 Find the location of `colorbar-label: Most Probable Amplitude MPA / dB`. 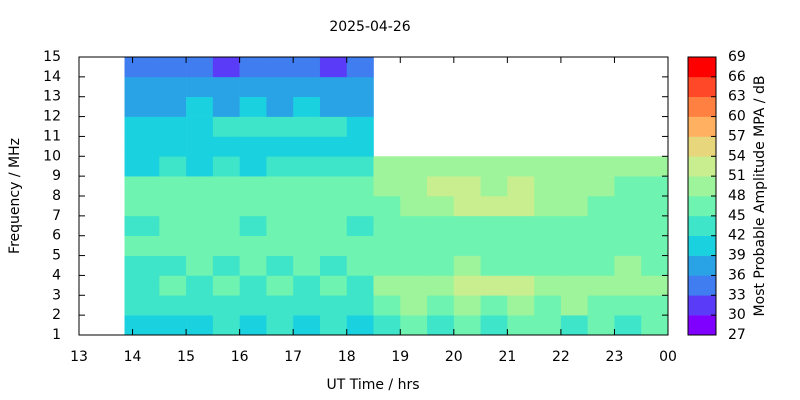

colorbar-label: Most Probable Amplitude MPA / dB is located at coordinates (760, 196).